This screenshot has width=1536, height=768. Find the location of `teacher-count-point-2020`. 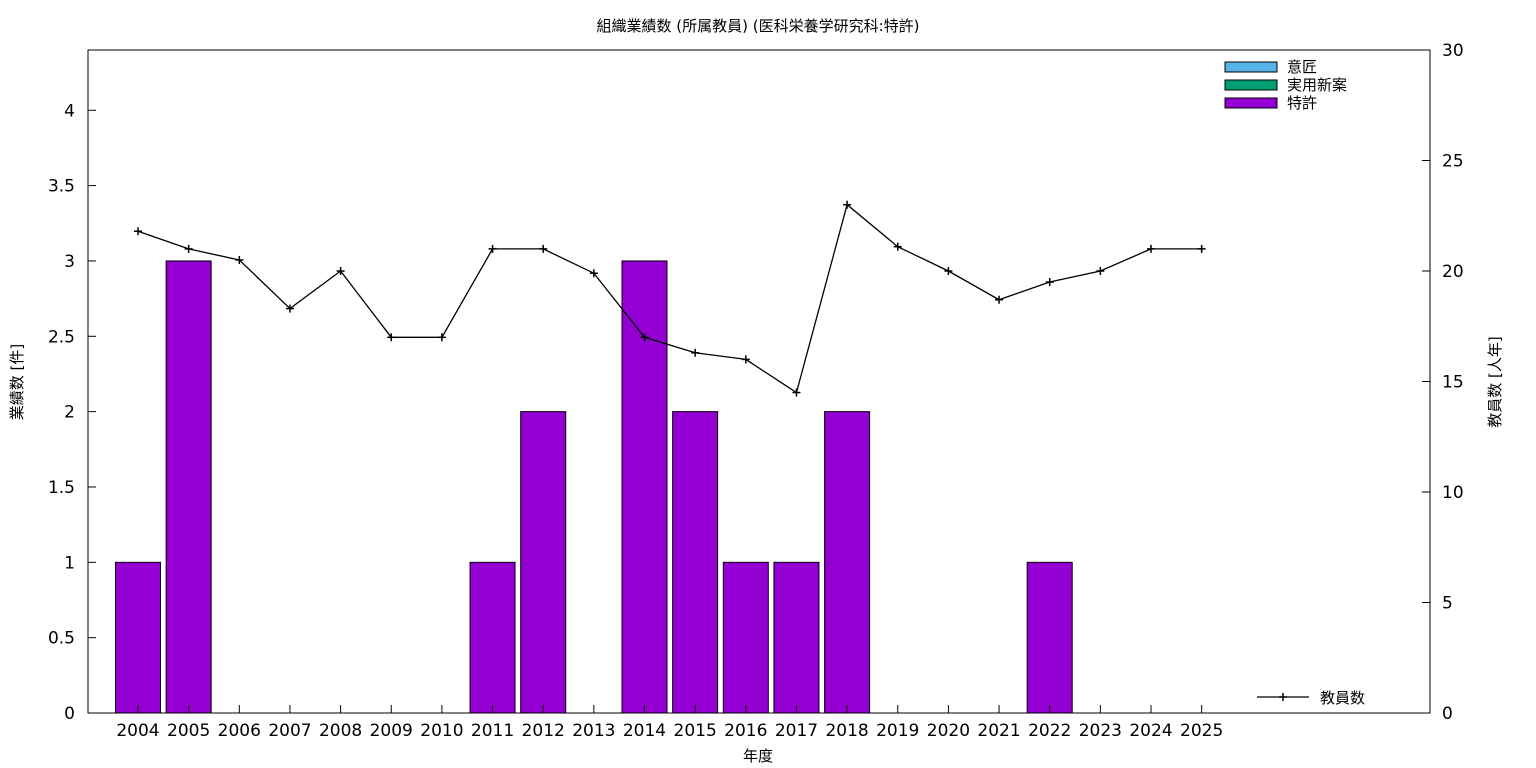

teacher-count-point-2020 is located at coordinates (948, 271).